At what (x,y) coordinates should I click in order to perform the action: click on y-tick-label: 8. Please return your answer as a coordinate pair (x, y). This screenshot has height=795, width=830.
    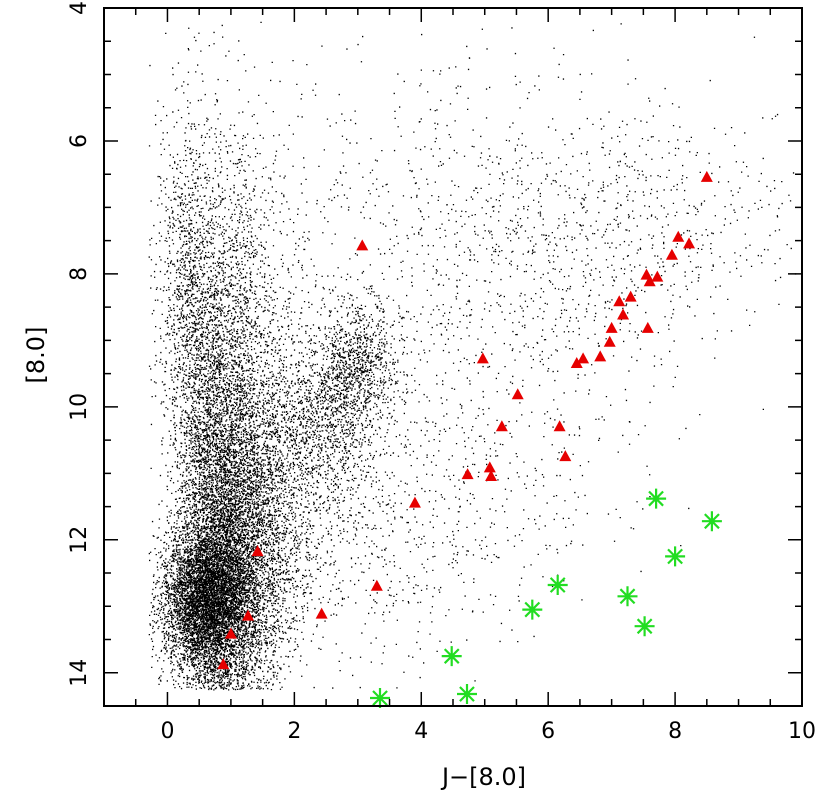
    Looking at the image, I should click on (79, 274).